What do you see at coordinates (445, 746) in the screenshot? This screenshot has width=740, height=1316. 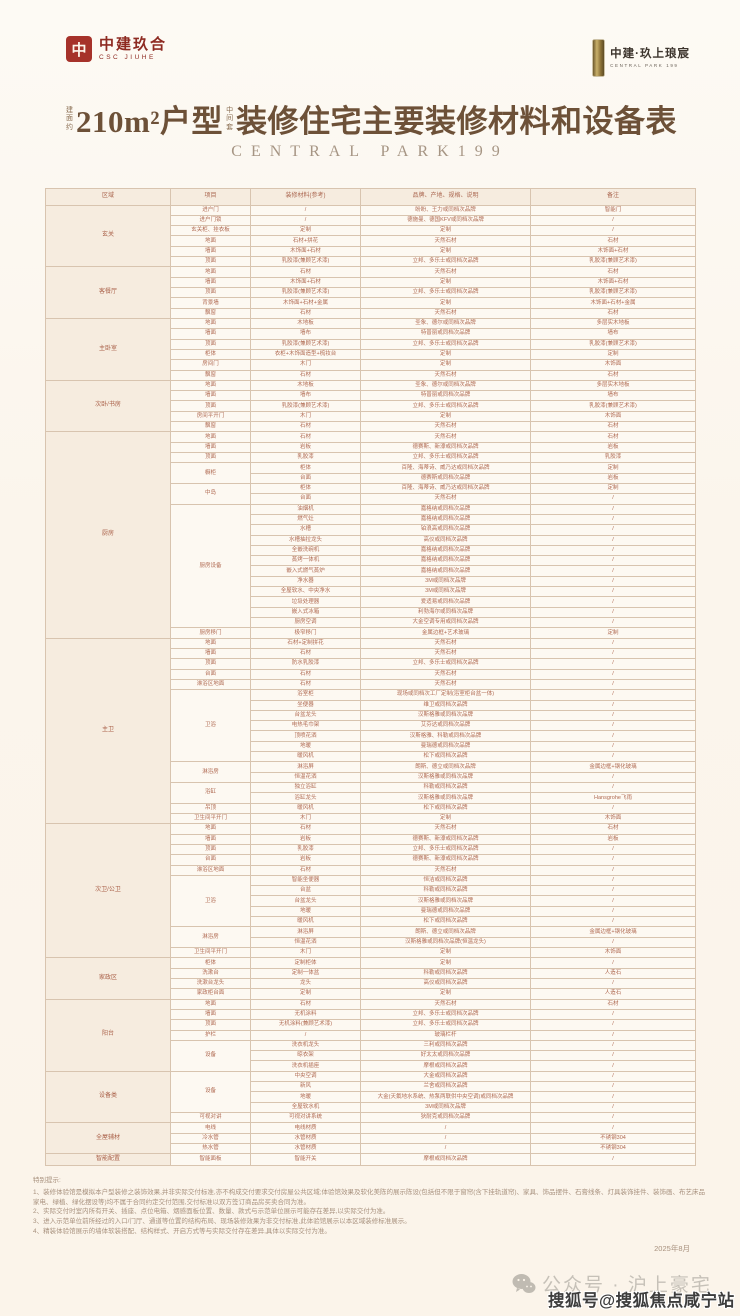 I see `table-cell: 曼瑞德或同档次品牌` at bounding box center [445, 746].